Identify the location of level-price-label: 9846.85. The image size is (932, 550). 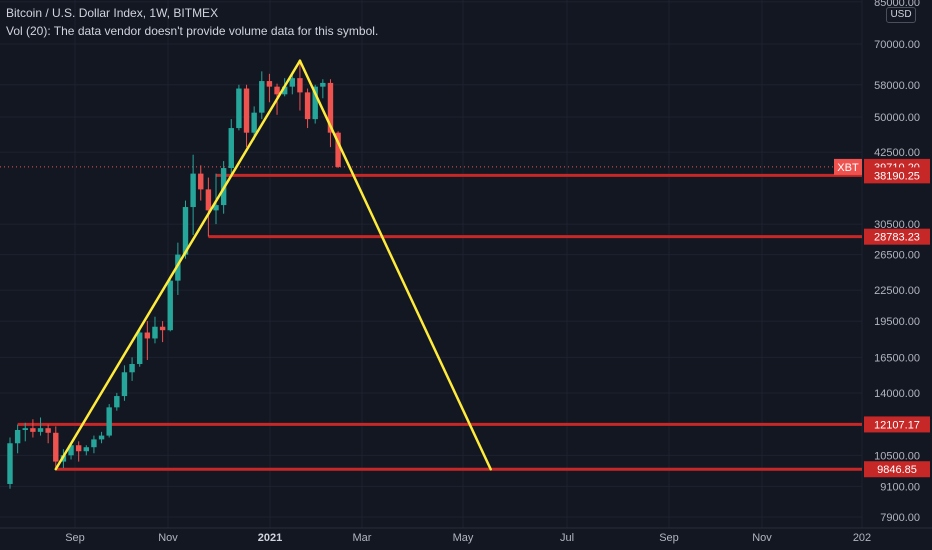
(897, 469).